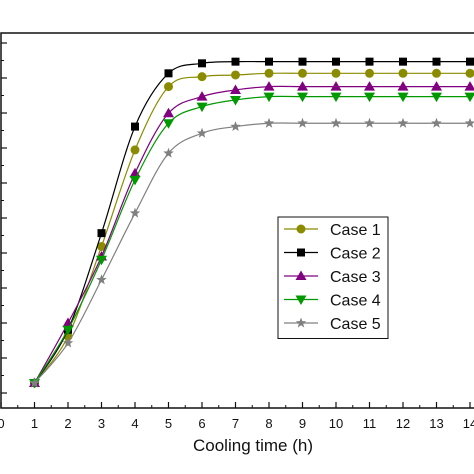 The height and width of the screenshot is (474, 474). What do you see at coordinates (336, 423) in the screenshot?
I see `x-tick-label: 10` at bounding box center [336, 423].